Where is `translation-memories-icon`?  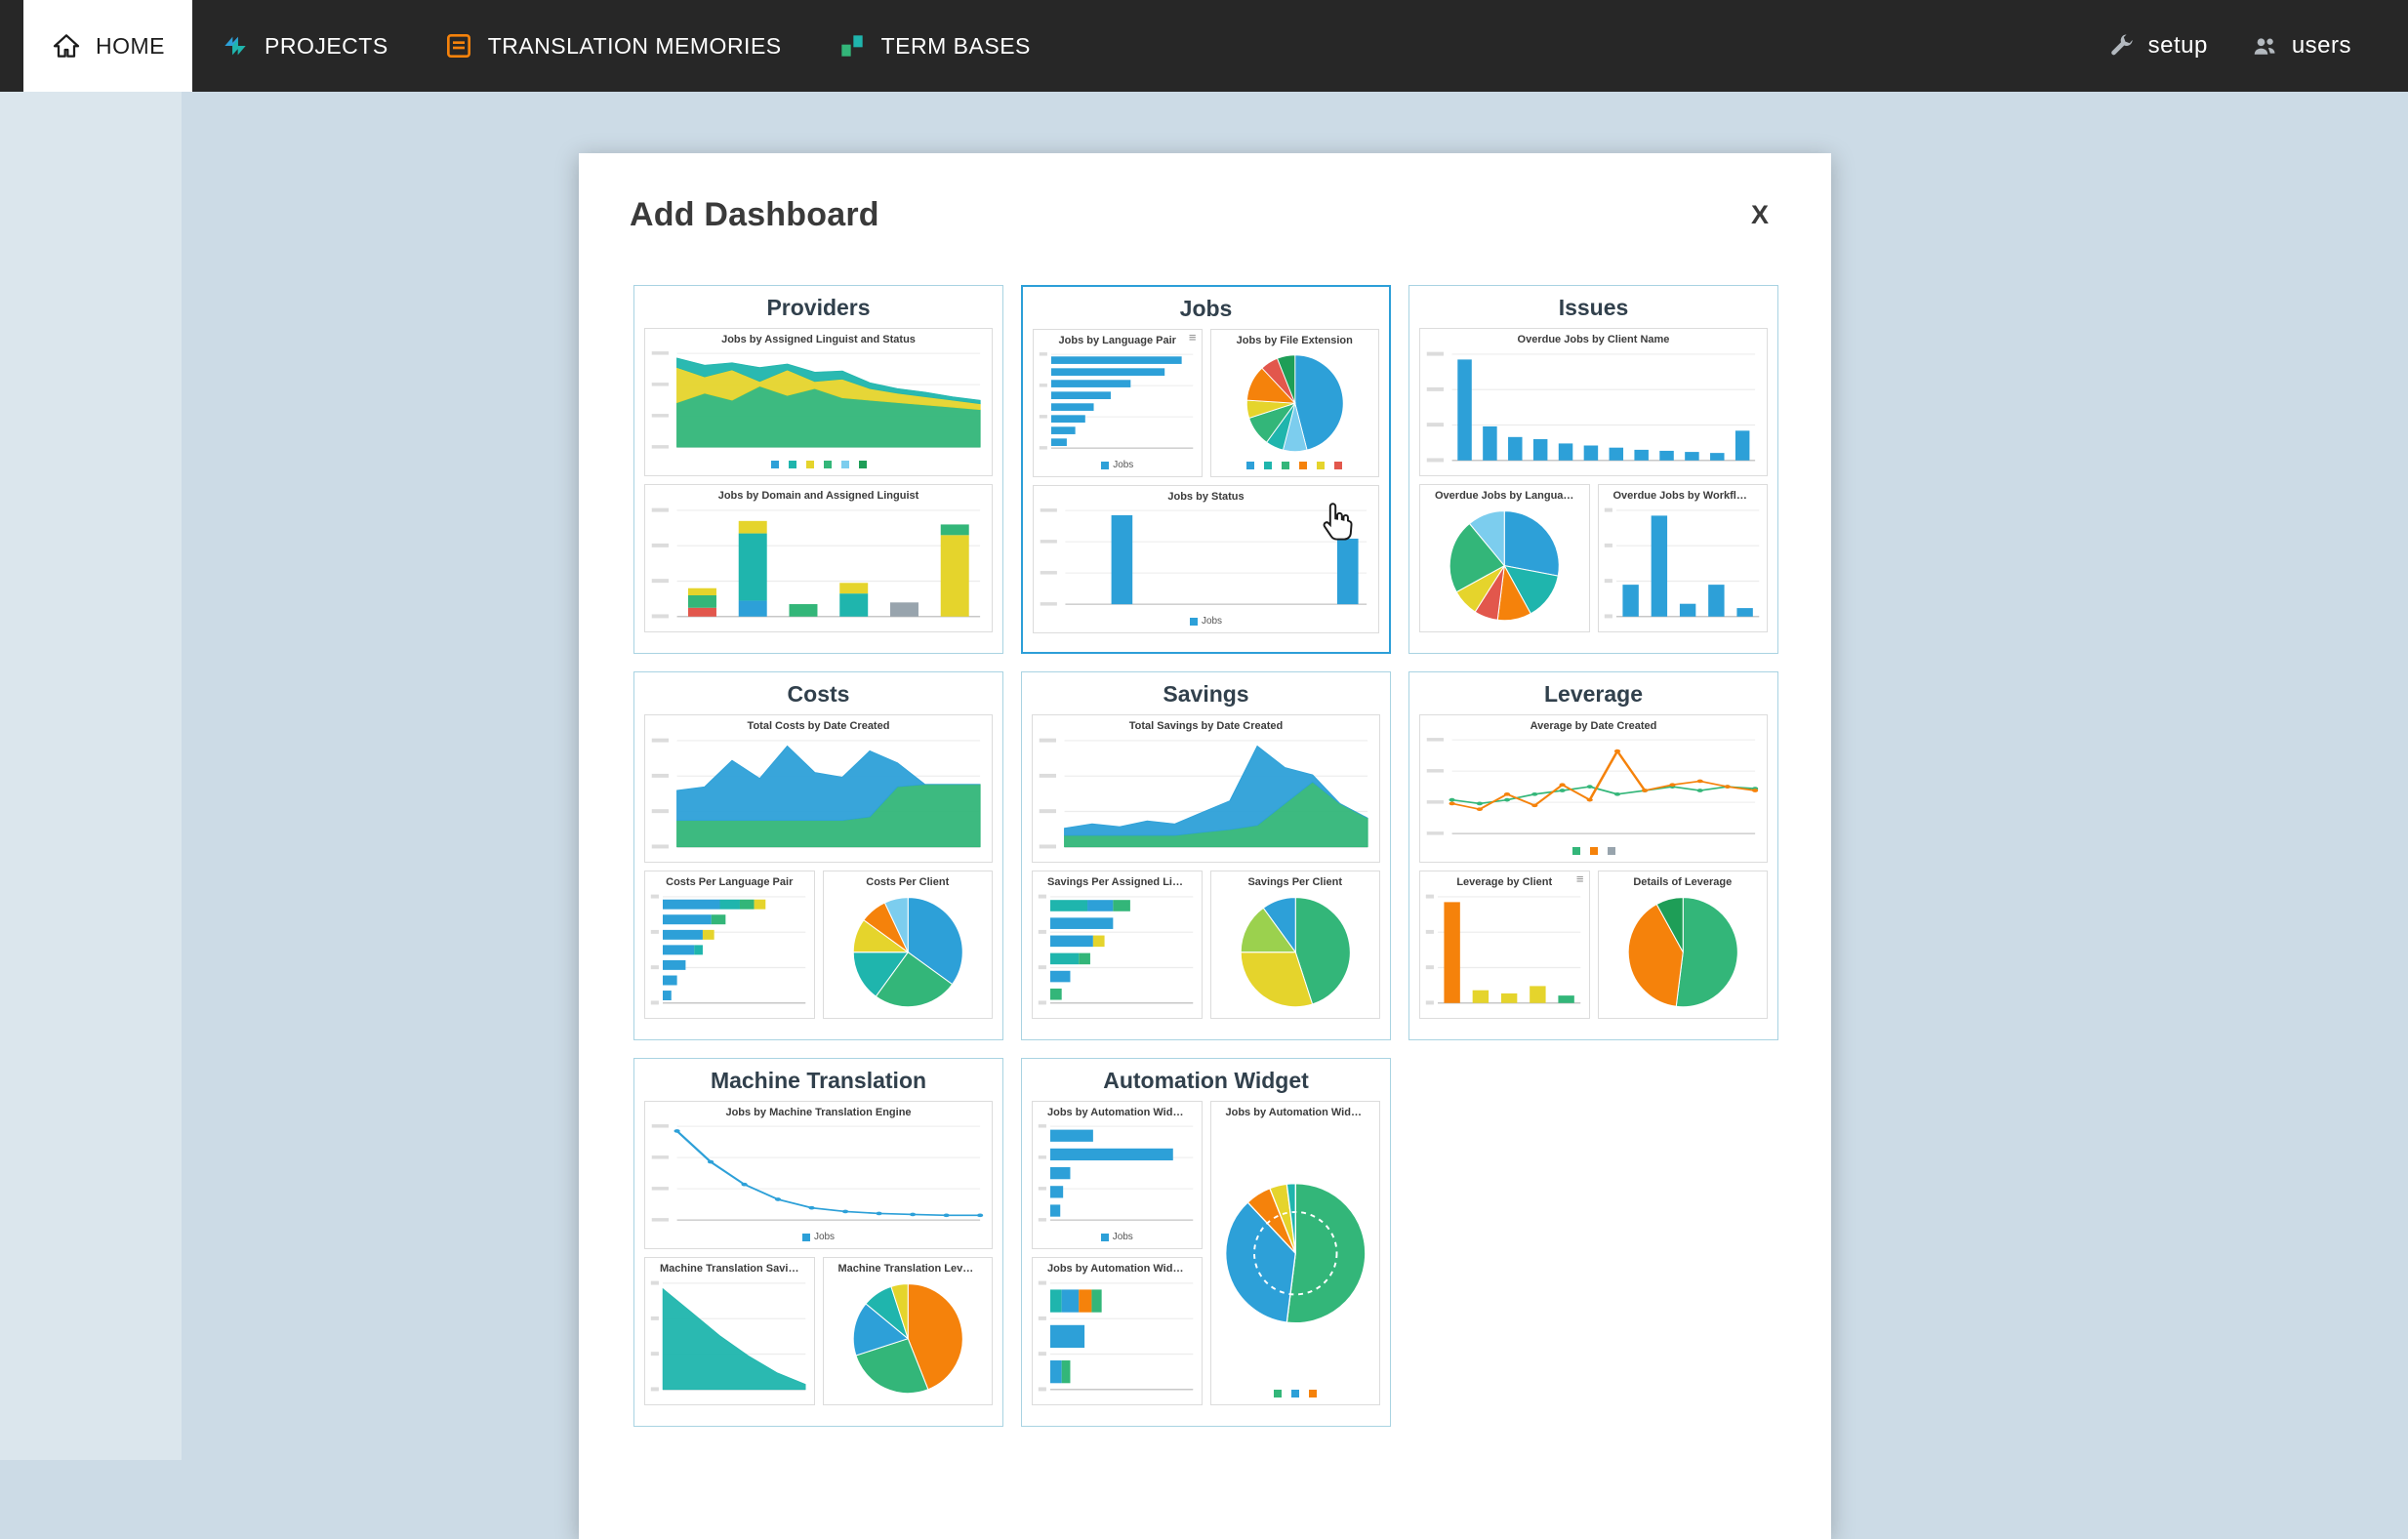
translation-memories-icon is located at coordinates (458, 46).